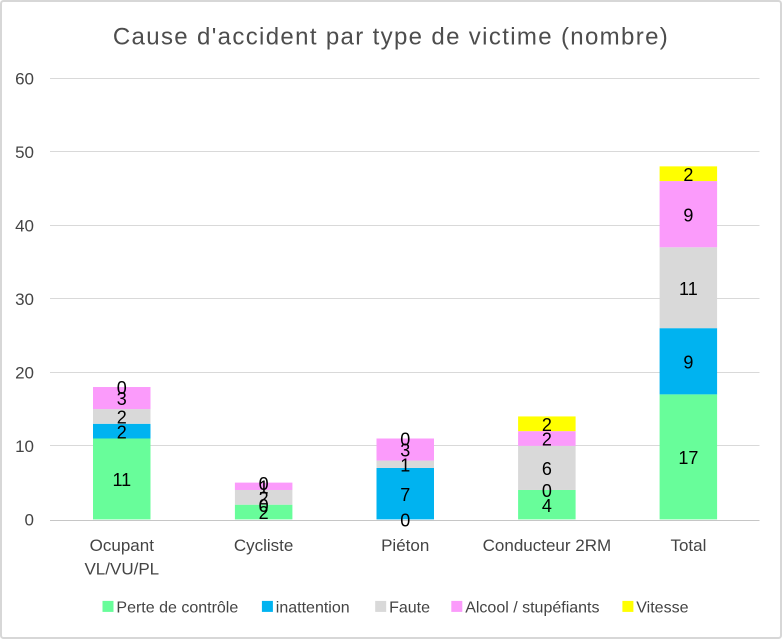 The width and height of the screenshot is (782, 644). What do you see at coordinates (122, 545) in the screenshot?
I see `svg-text: Ocupant` at bounding box center [122, 545].